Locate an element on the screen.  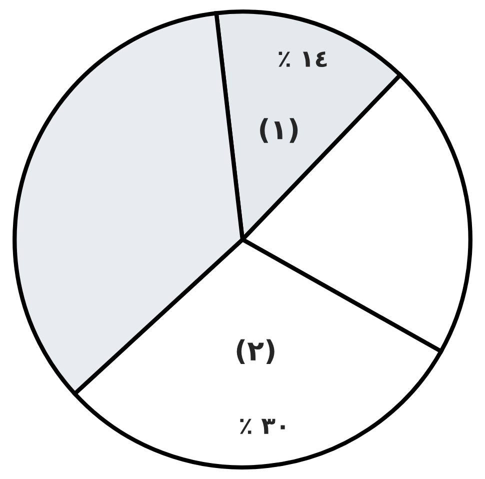
slice-label: (١) is located at coordinates (279, 130).